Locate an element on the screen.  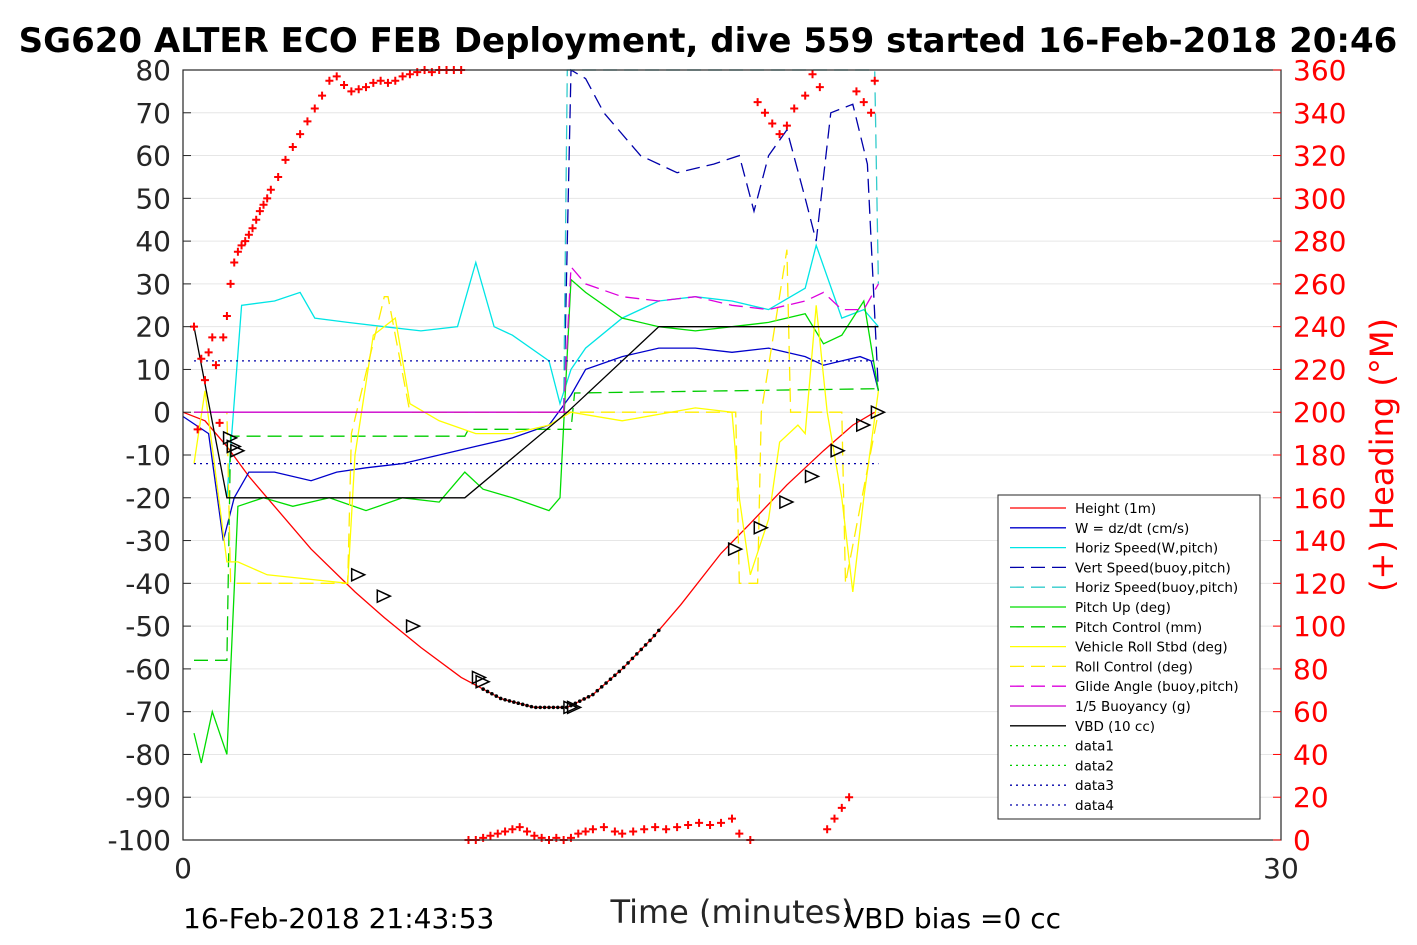
right-tick-label: 260 is located at coordinates (1319, 284).